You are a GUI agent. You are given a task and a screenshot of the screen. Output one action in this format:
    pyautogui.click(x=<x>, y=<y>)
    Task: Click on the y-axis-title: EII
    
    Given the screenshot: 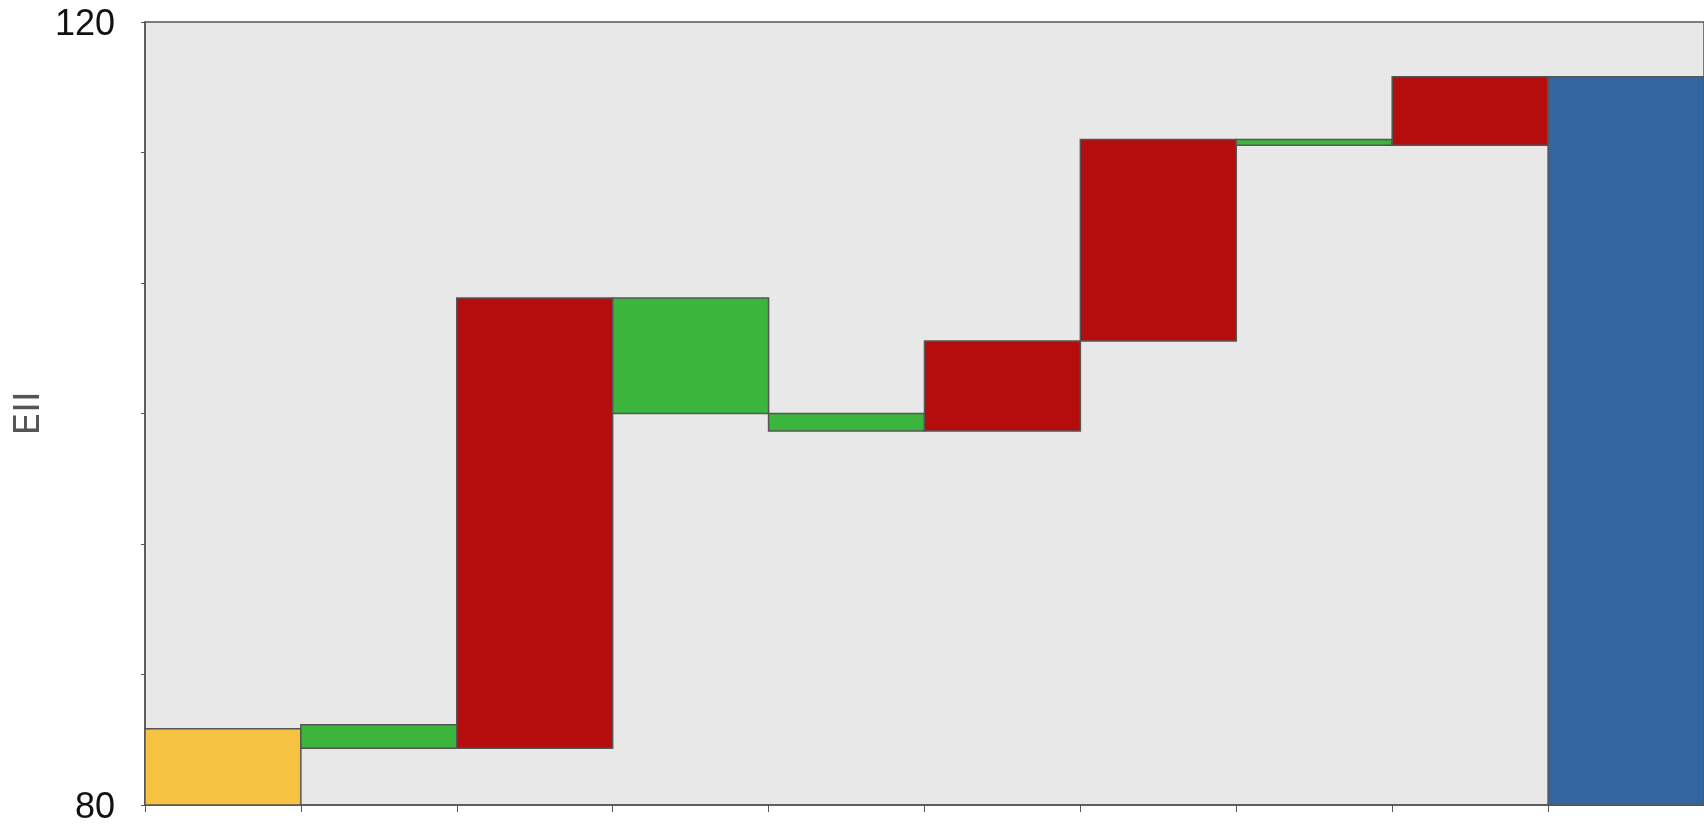 What is the action you would take?
    pyautogui.click(x=26, y=413)
    